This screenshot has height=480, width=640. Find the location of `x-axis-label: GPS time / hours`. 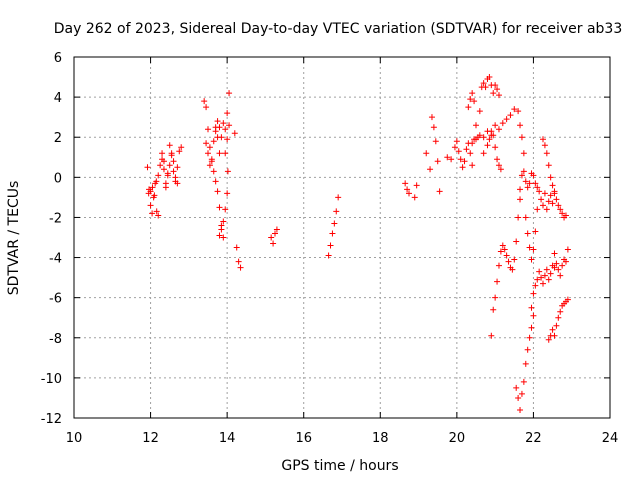

x-axis-label: GPS time / hours is located at coordinates (339, 466).